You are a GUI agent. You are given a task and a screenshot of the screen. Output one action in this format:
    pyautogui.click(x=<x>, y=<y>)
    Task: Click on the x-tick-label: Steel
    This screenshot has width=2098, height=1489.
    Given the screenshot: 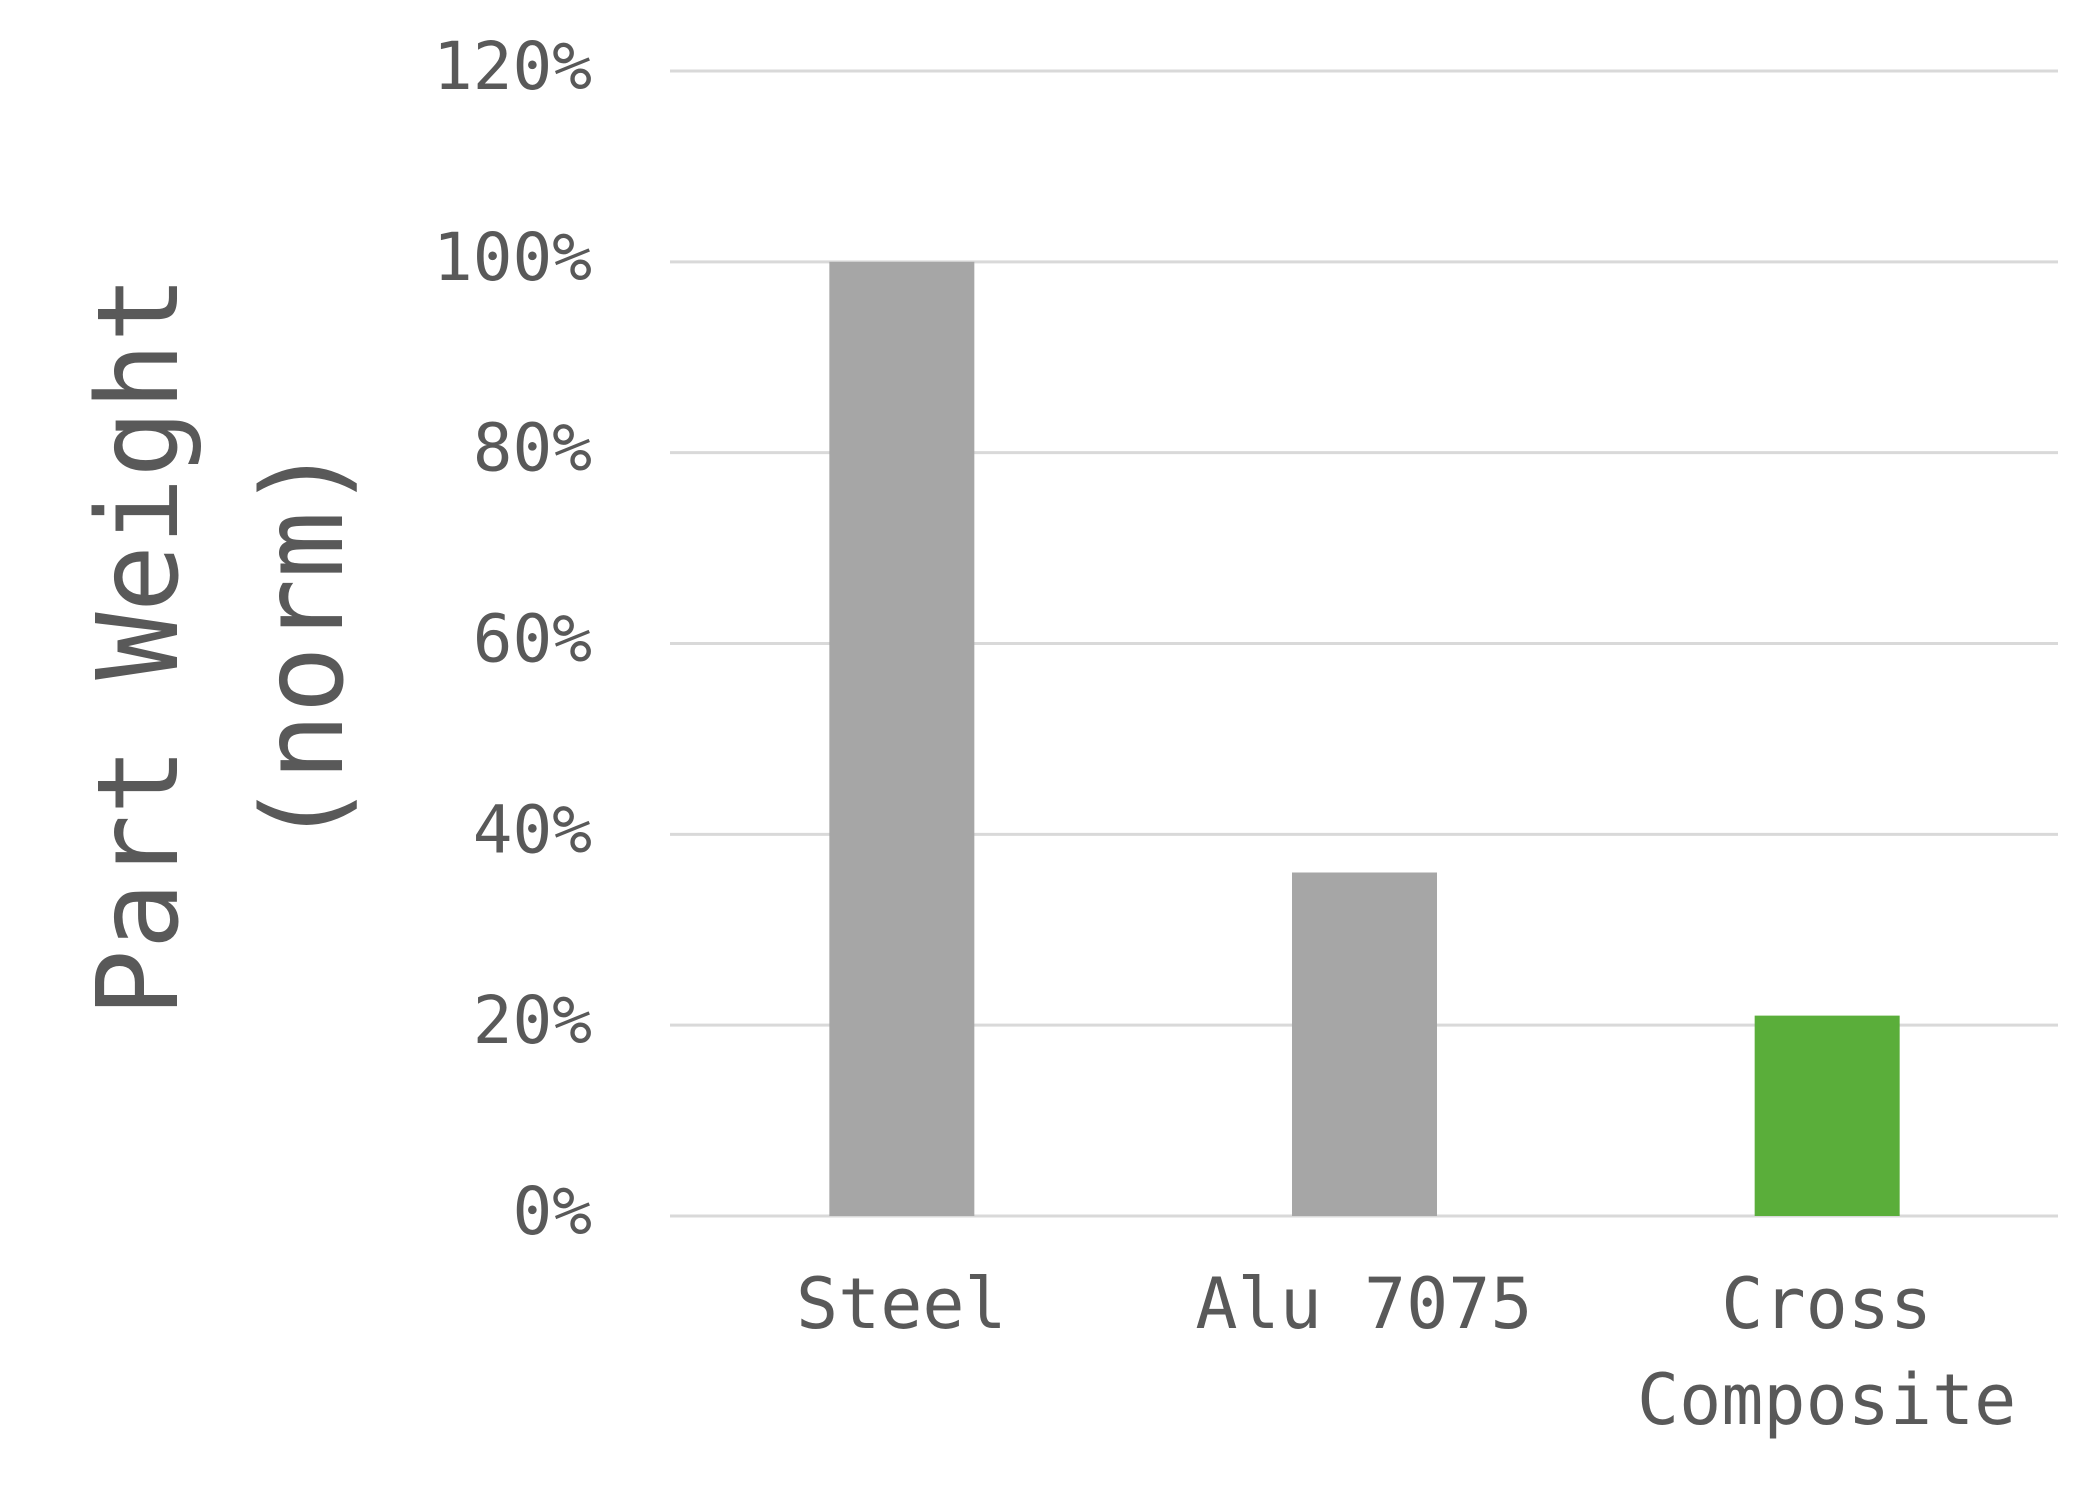 What is the action you would take?
    pyautogui.click(x=901, y=1304)
    